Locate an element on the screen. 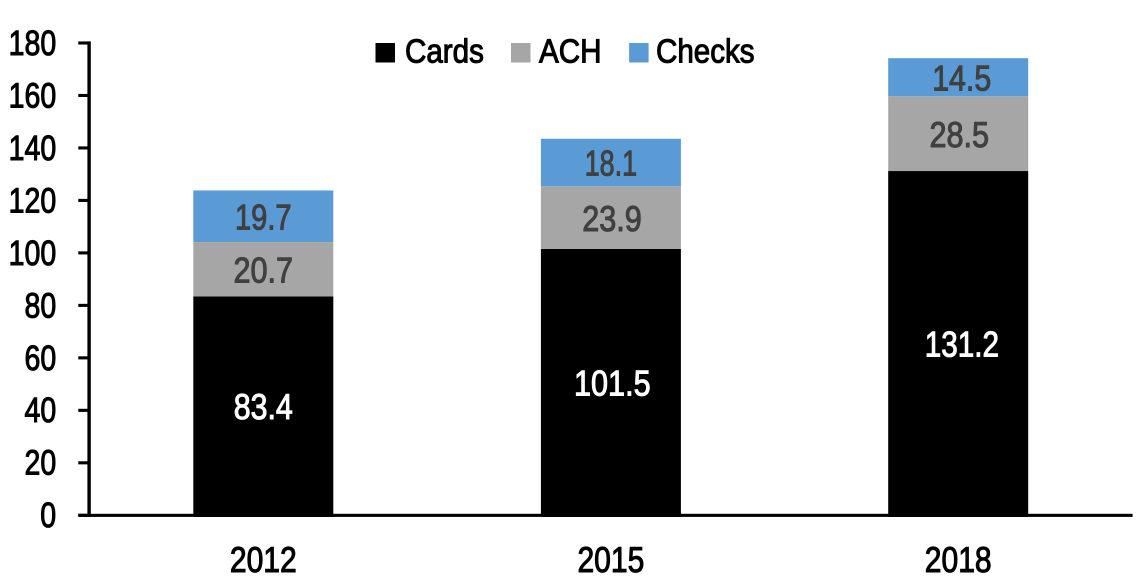 This screenshot has height=588, width=1136. svg-text: 100 is located at coordinates (33, 253).